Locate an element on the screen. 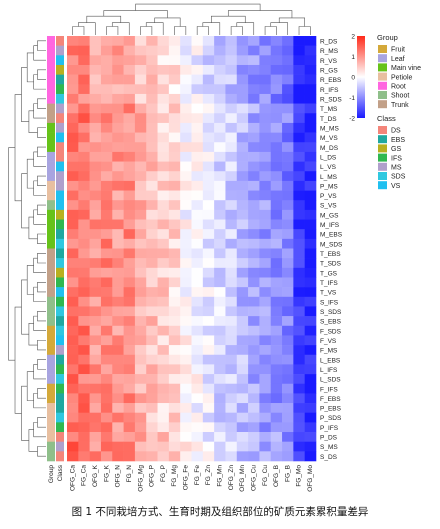 Image resolution: width=440 pixels, height=529 pixels. class-legend-title: Class is located at coordinates (386, 118).